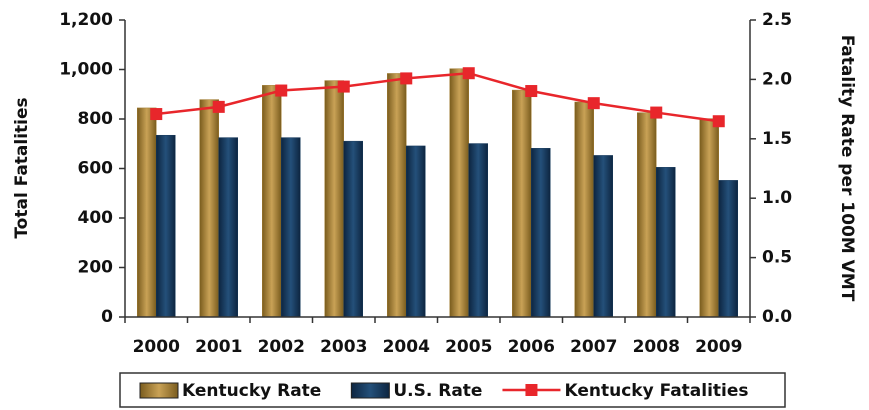  I want to click on x-tick-label: 2003, so click(343, 347).